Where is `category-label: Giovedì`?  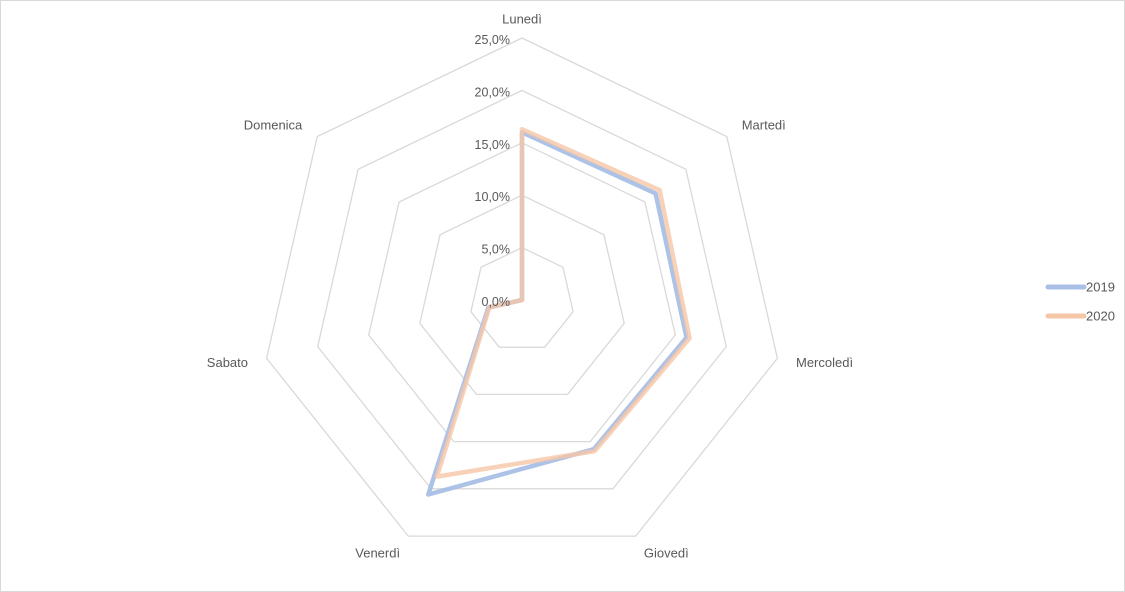
category-label: Giovedì is located at coordinates (666, 553).